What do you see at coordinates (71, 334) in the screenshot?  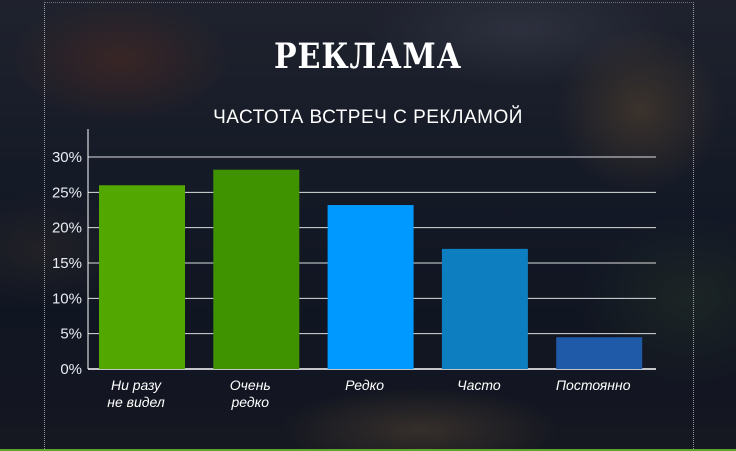 I see `y-tick-label: 5%` at bounding box center [71, 334].